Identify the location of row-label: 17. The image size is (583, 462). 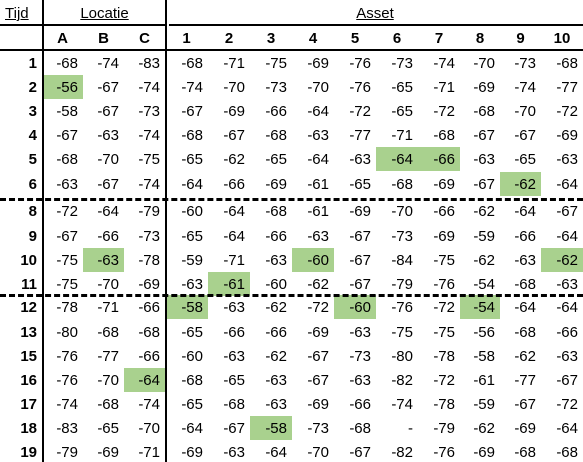
(28, 404).